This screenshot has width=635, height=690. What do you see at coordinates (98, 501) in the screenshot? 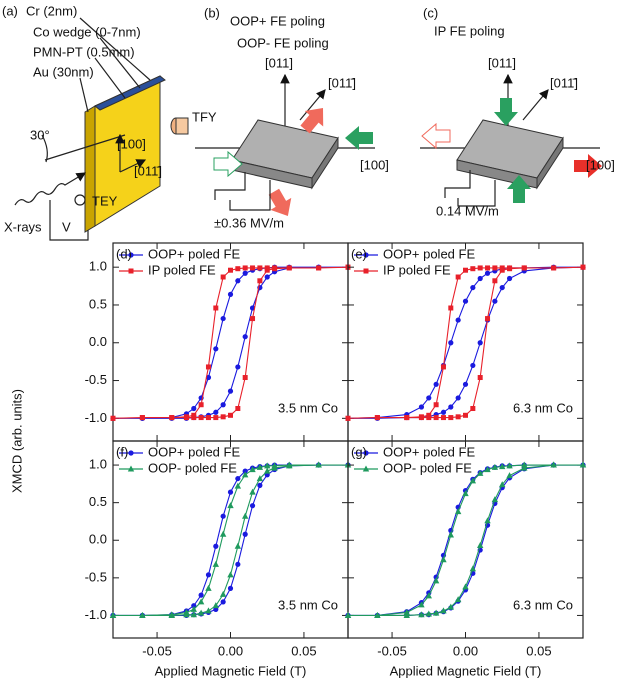
I see `y-tick-label: 0.5` at bounding box center [98, 501].